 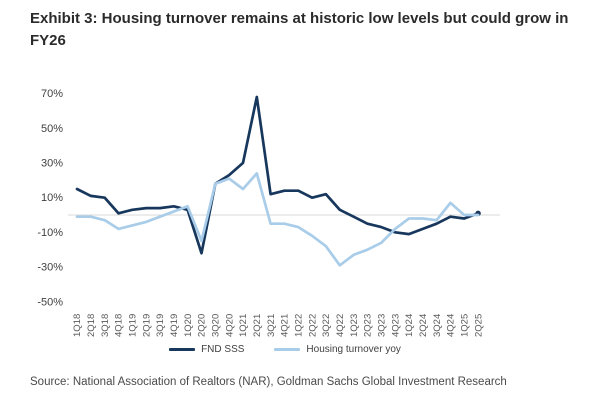 I want to click on x-tick-label: 1Q20, so click(x=188, y=325).